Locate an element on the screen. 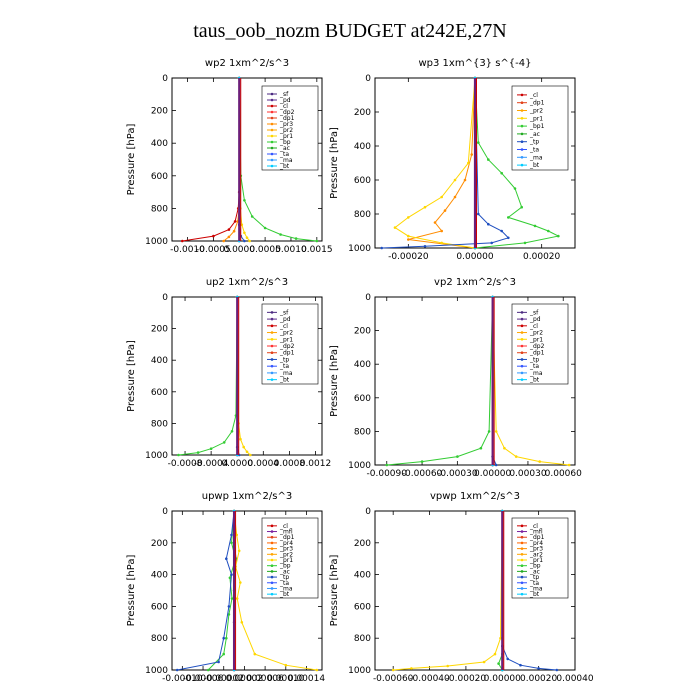 This screenshot has width=700, height=700. legend-entry: _bp is located at coordinates (285, 566).